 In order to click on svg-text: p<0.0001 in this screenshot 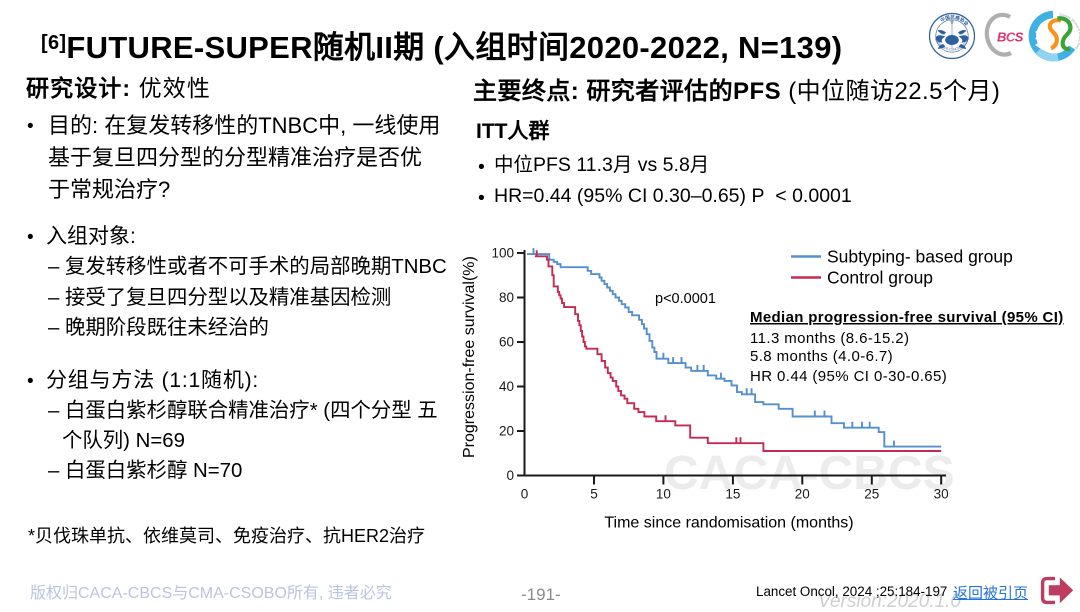, I will do `click(685, 299)`.